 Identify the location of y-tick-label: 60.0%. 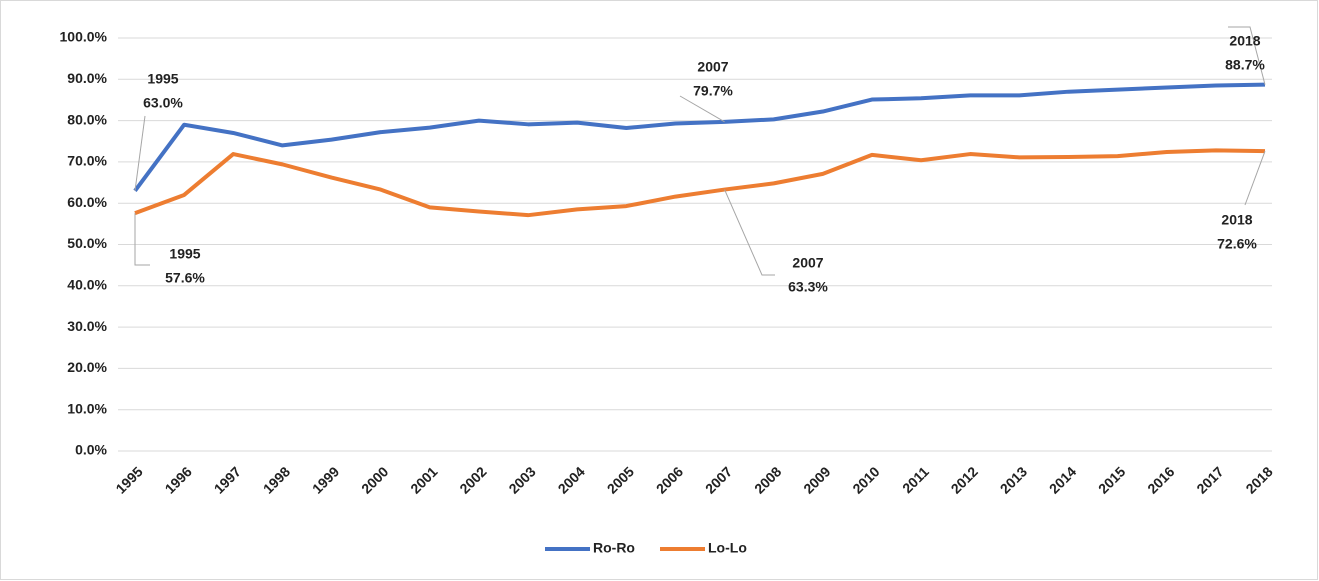
(87, 202).